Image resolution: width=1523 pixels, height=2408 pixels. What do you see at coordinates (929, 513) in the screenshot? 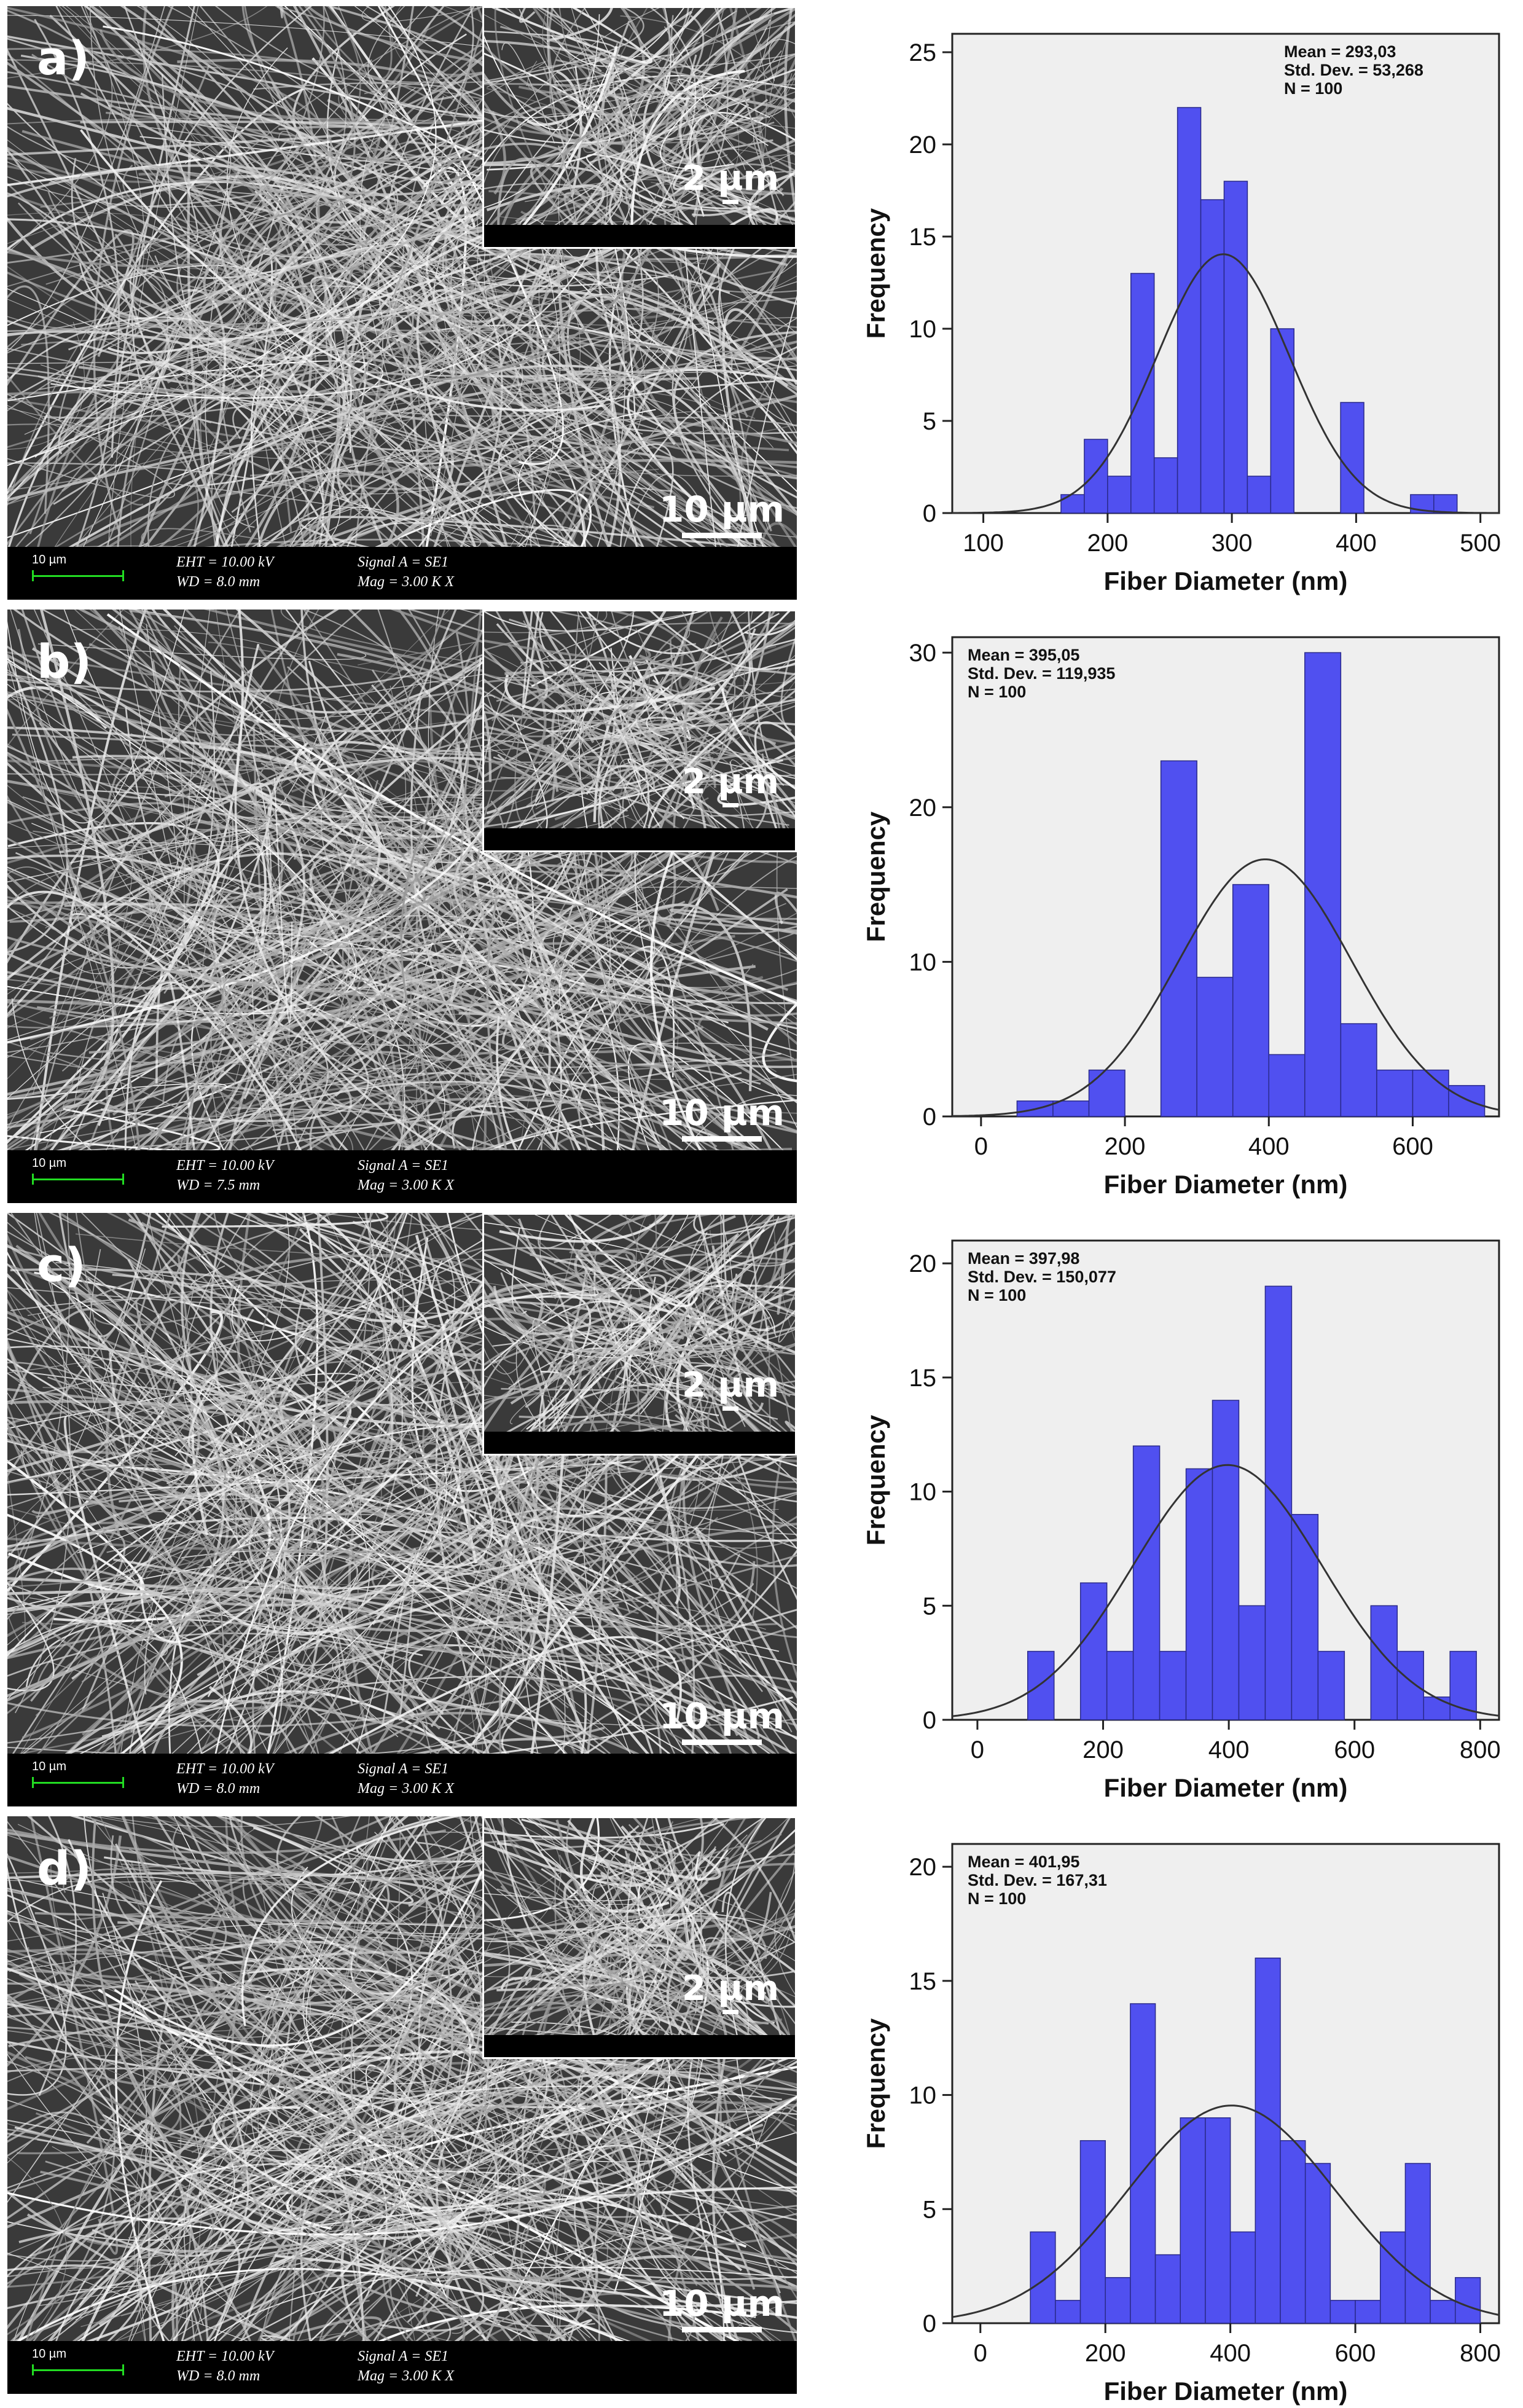
I see `y-tick-label: 0` at bounding box center [929, 513].